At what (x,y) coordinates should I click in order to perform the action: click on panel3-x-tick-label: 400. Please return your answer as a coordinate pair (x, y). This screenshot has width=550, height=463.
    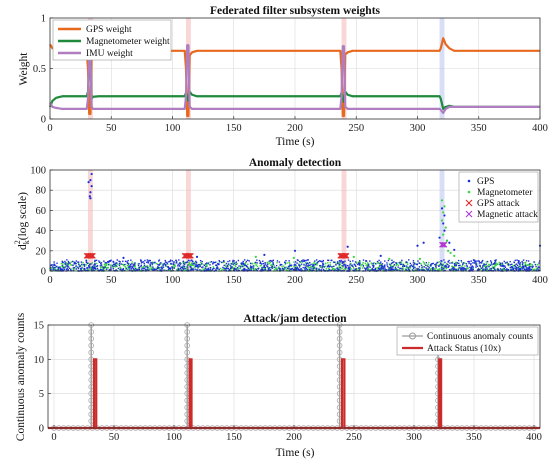
    Looking at the image, I should click on (534, 437).